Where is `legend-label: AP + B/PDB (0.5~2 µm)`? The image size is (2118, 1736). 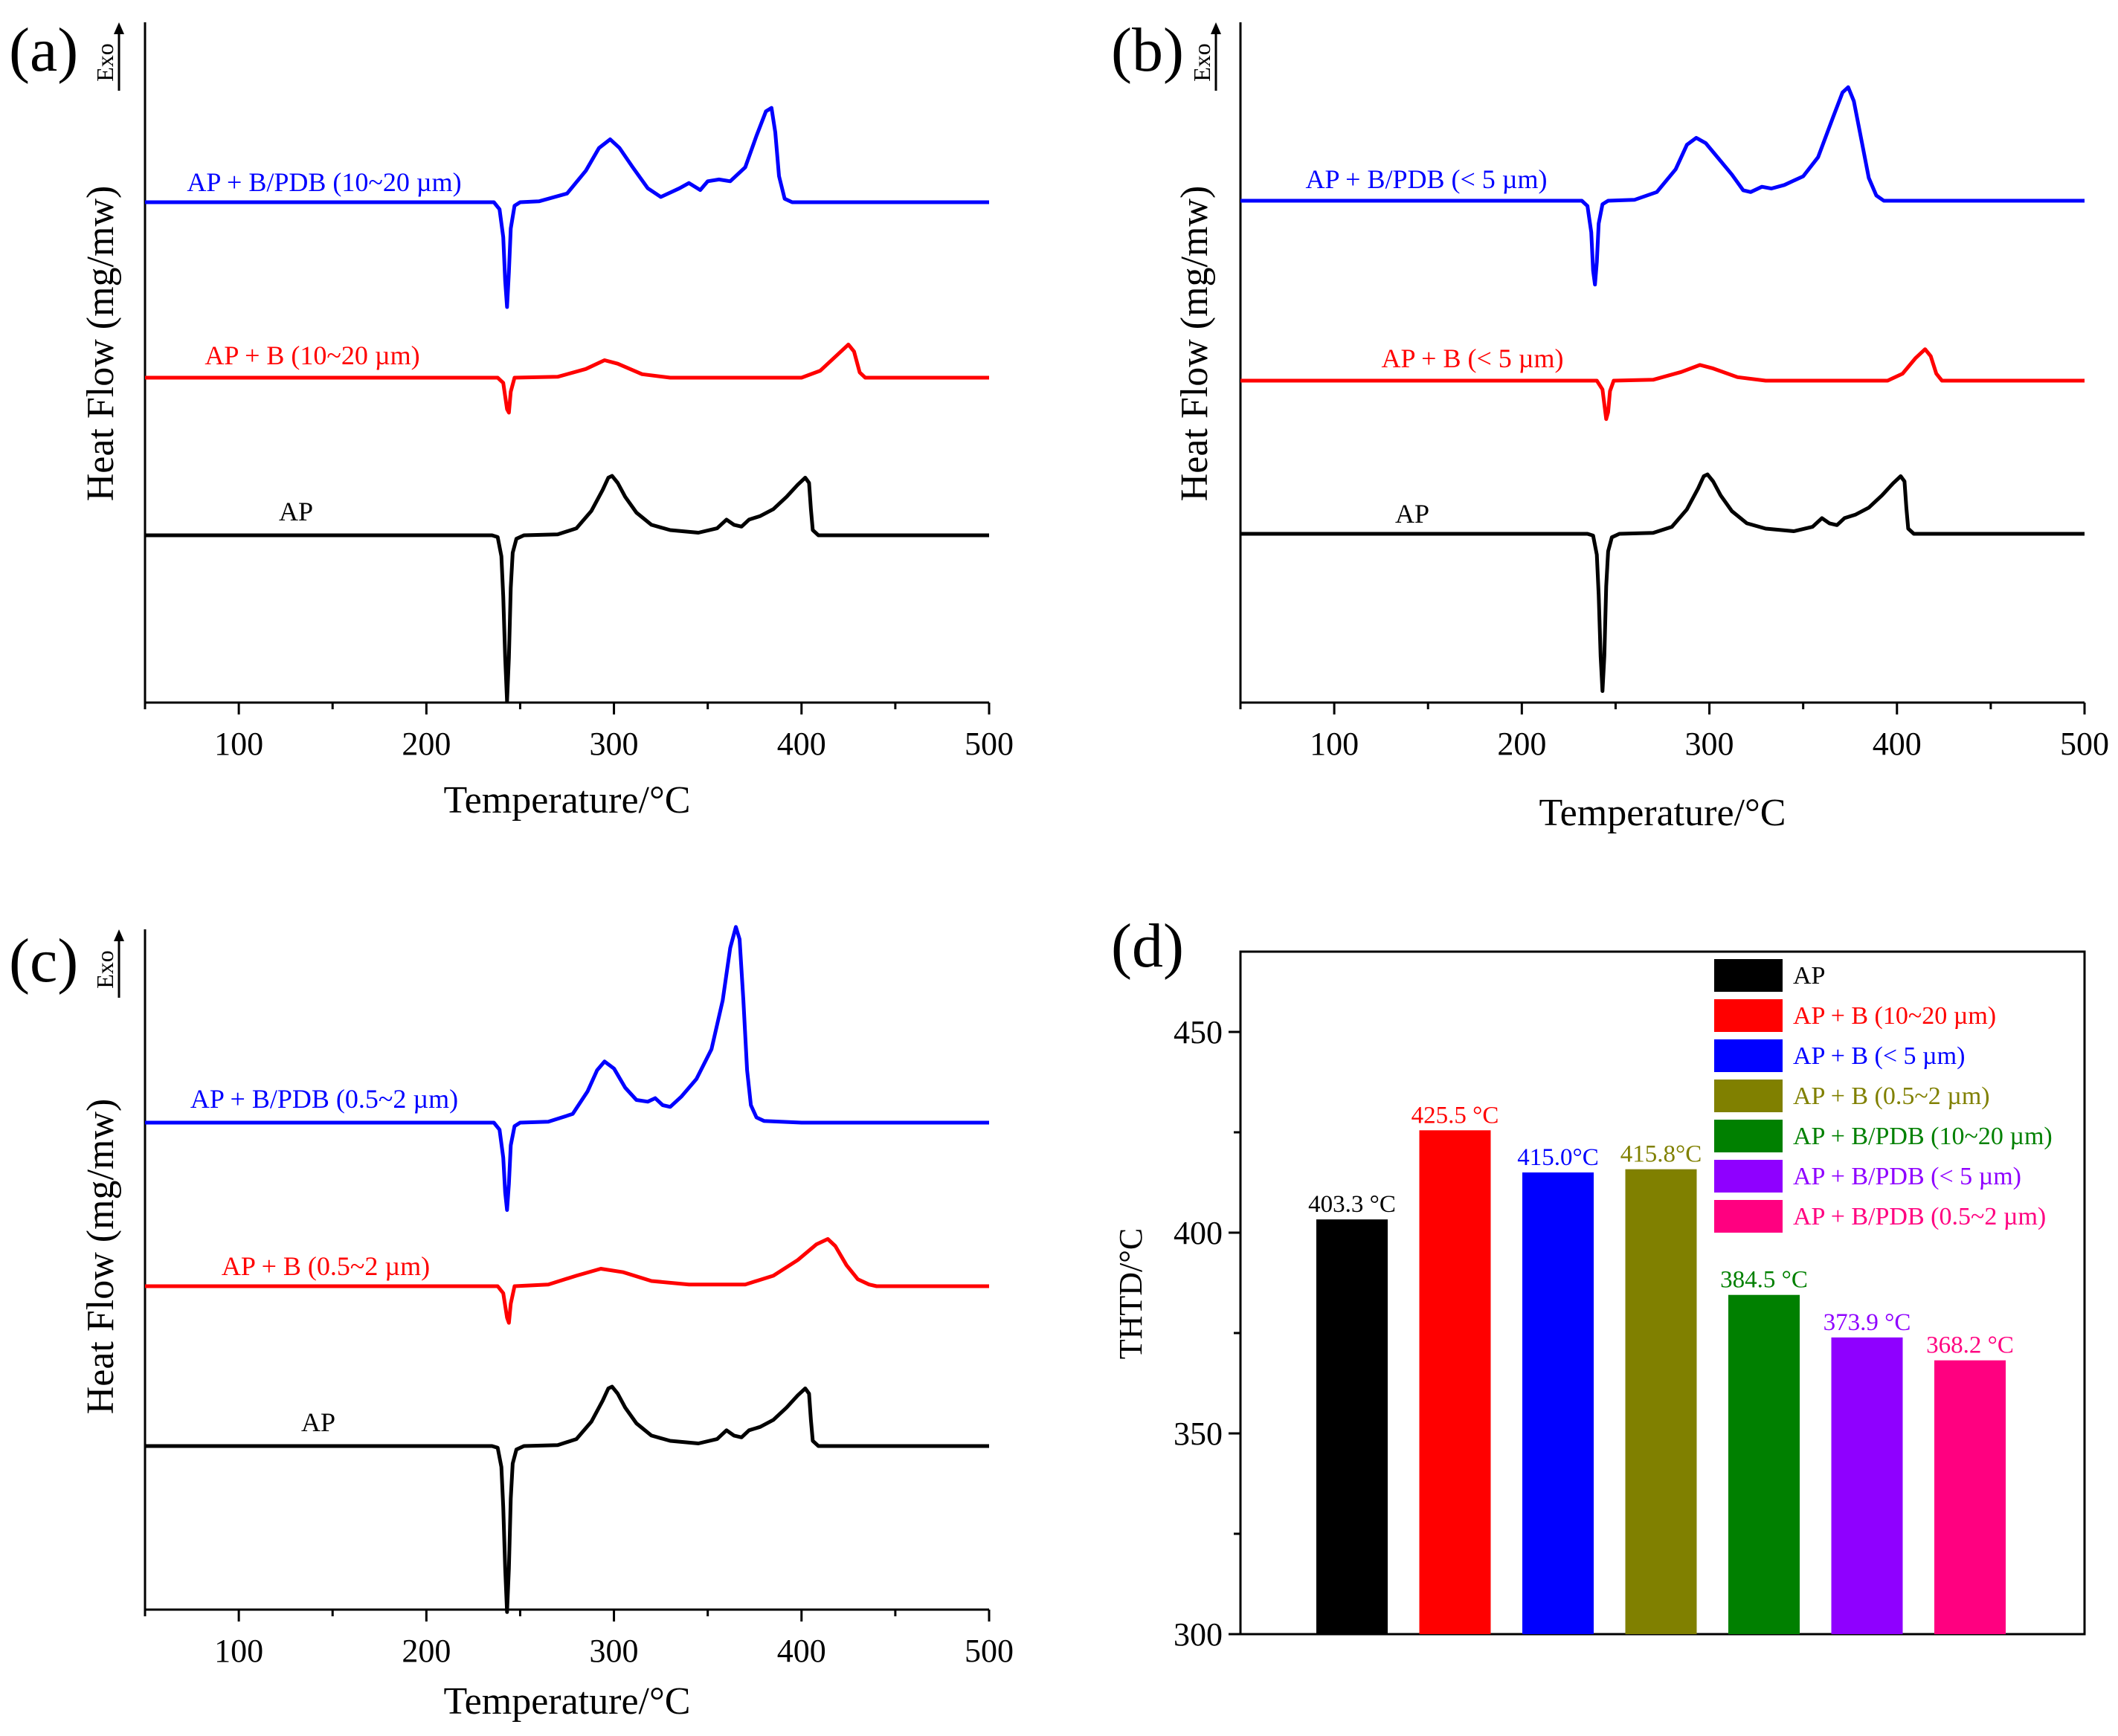 legend-label: AP + B/PDB (0.5~2 µm) is located at coordinates (1919, 1216).